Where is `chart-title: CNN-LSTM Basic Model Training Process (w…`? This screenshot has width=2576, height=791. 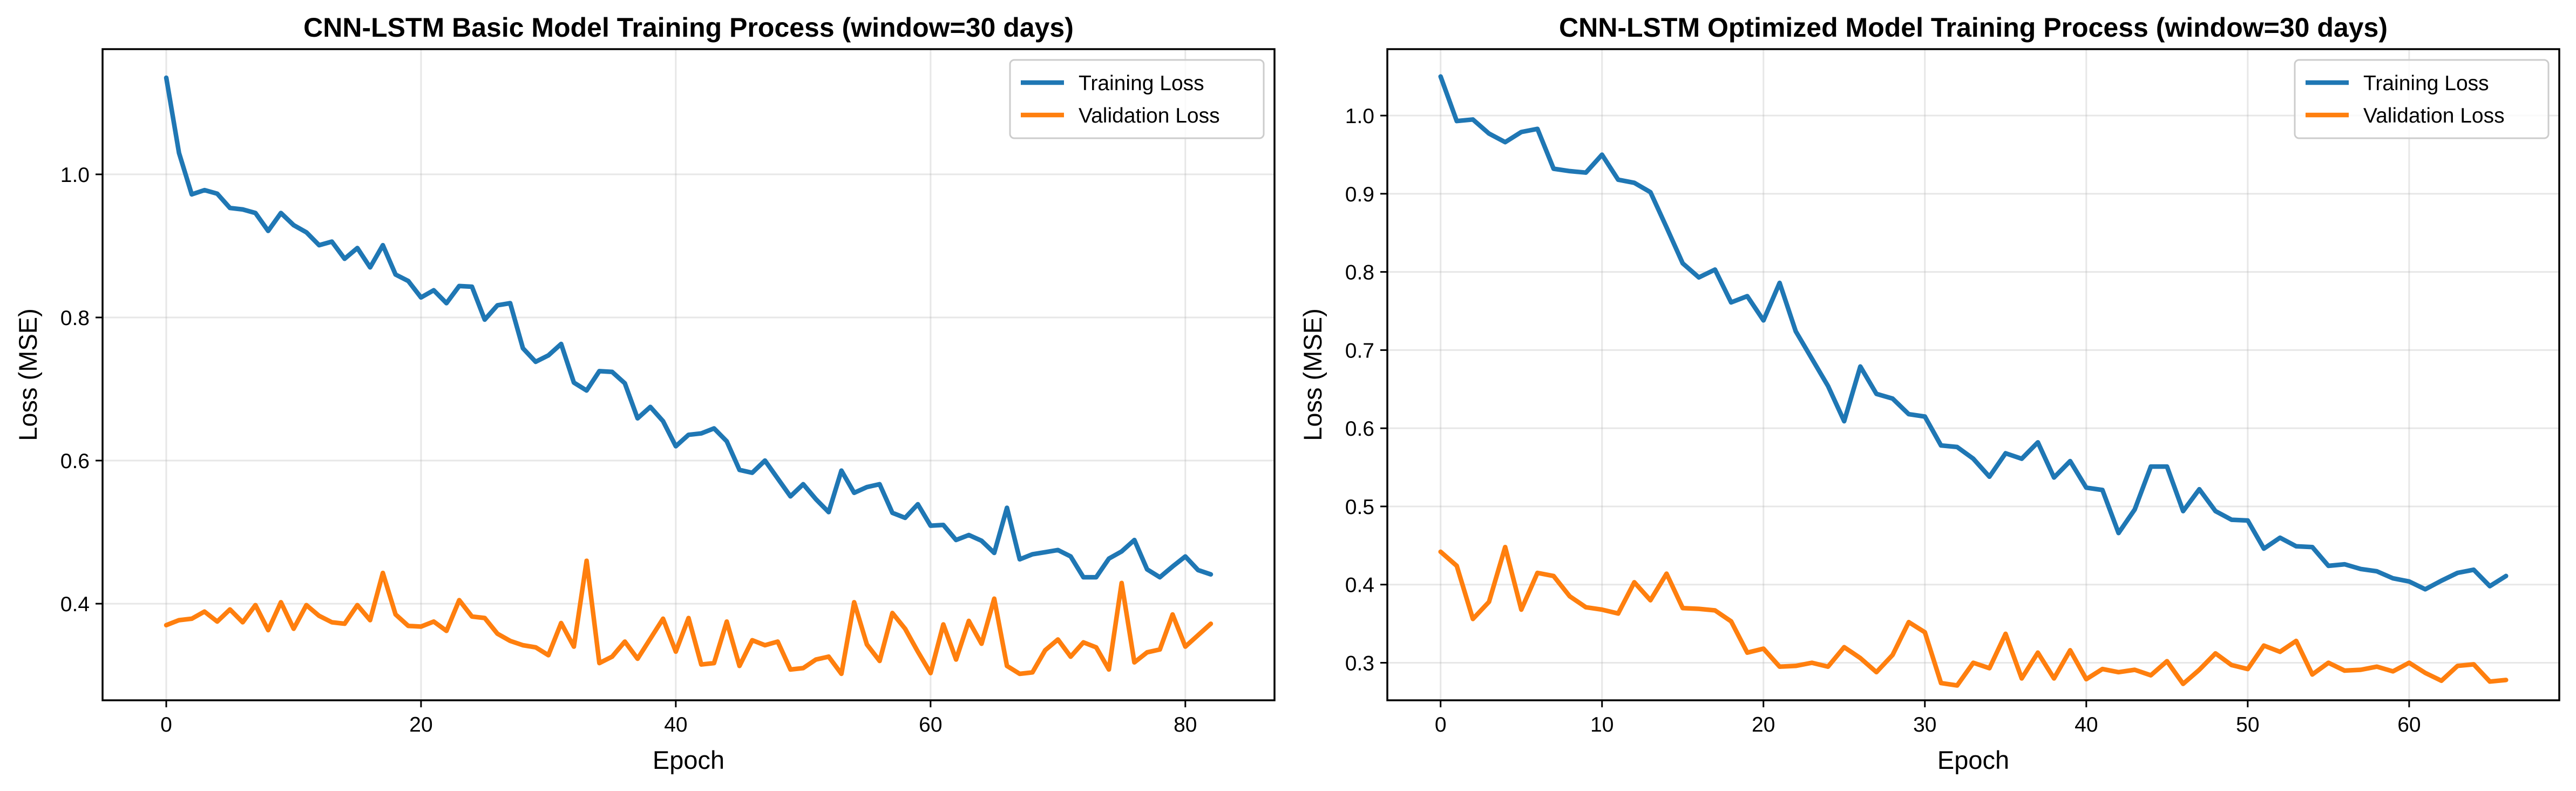 chart-title: CNN-LSTM Basic Model Training Process (w… is located at coordinates (689, 27).